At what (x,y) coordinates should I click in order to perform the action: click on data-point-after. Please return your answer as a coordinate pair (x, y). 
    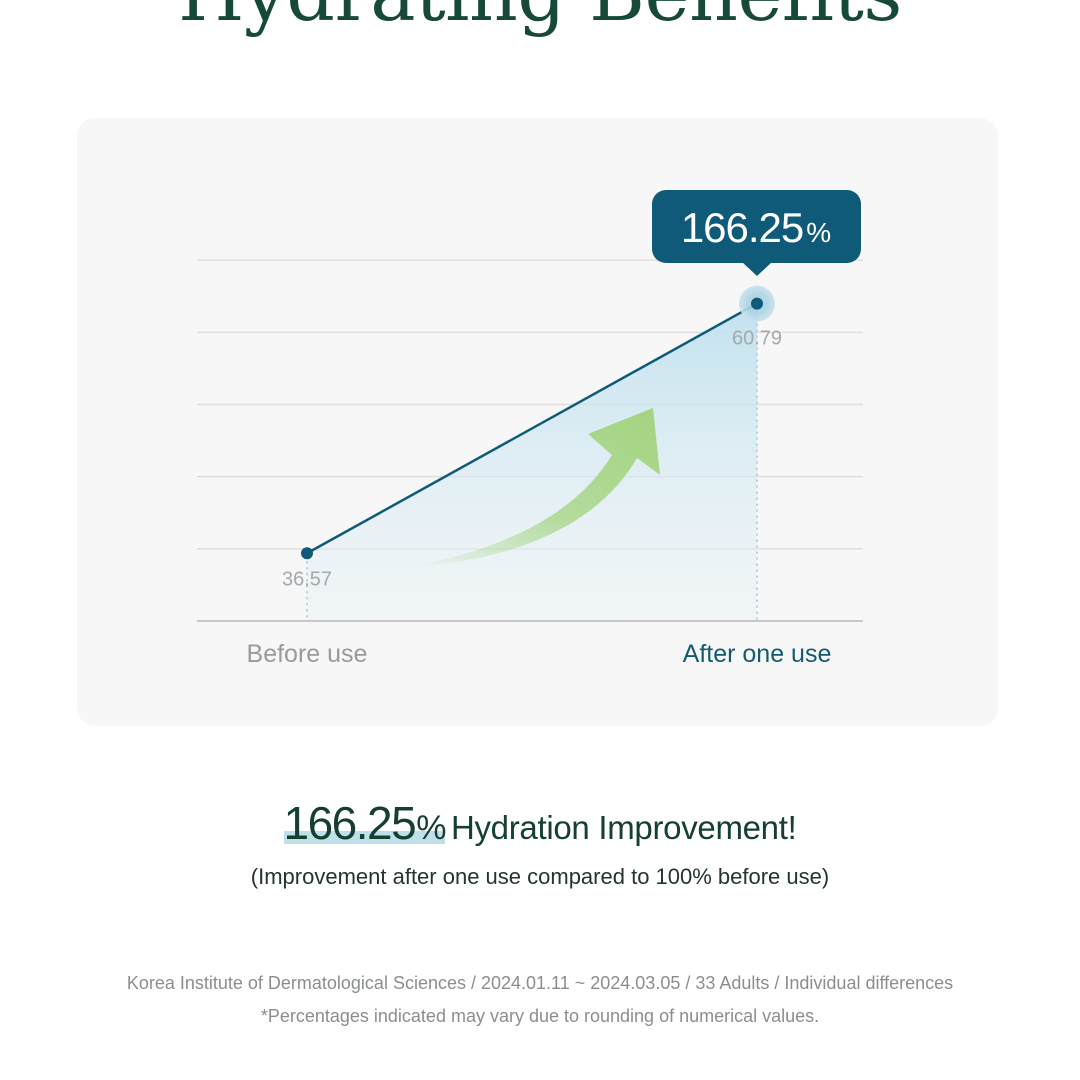
    Looking at the image, I should click on (757, 303).